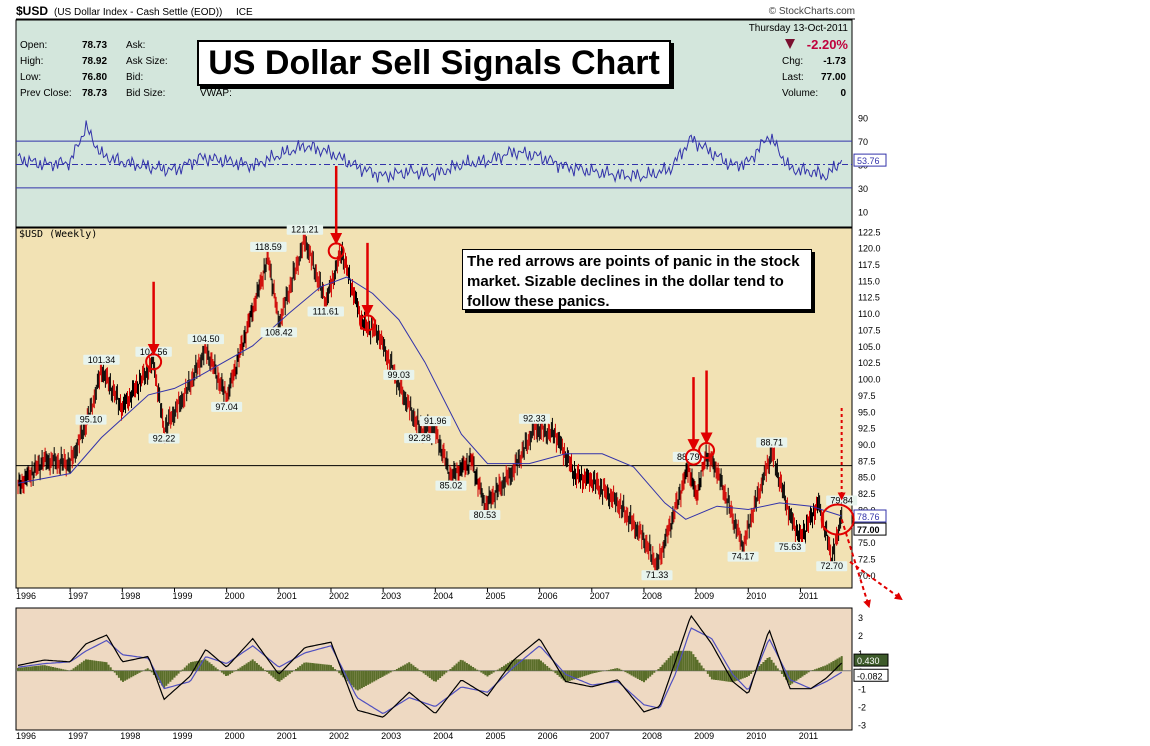  I want to click on last-price-label: 78.76, so click(868, 517).